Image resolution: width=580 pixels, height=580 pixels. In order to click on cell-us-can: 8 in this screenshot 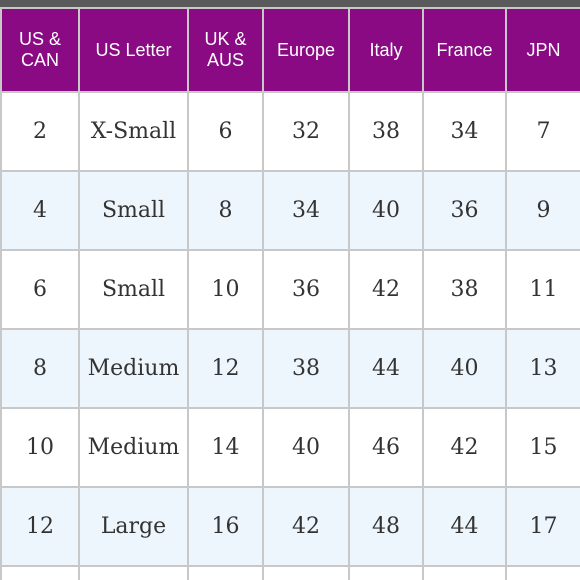, I will do `click(40, 368)`.